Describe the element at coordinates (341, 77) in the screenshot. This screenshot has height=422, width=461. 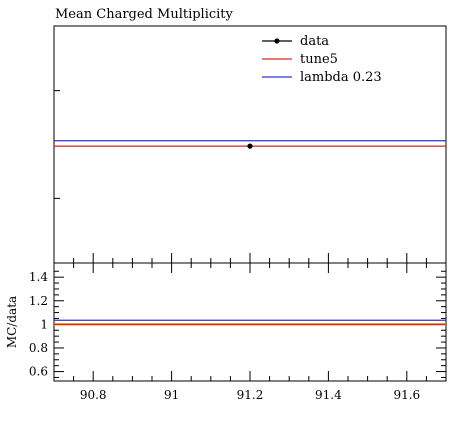
I see `legend-label: lambda 0.23` at that location.